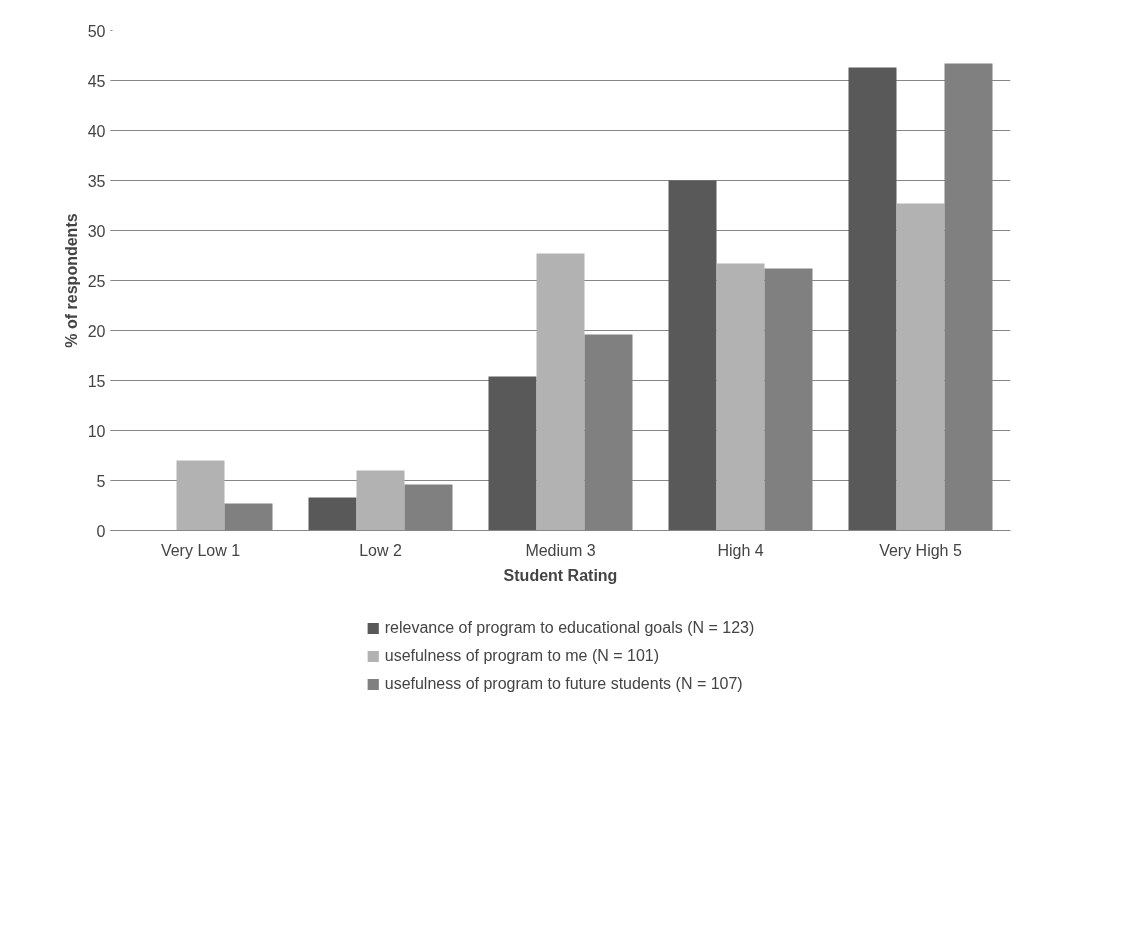  What do you see at coordinates (96, 381) in the screenshot?
I see `y-tick-label: 15` at bounding box center [96, 381].